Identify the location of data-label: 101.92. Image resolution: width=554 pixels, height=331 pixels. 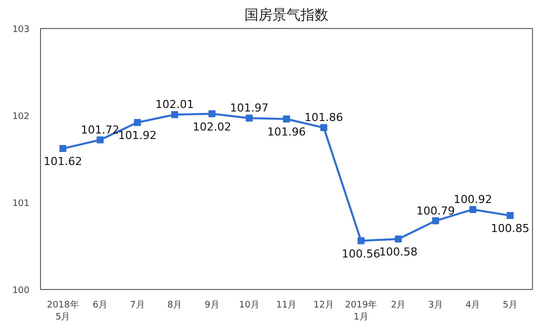
(137, 135).